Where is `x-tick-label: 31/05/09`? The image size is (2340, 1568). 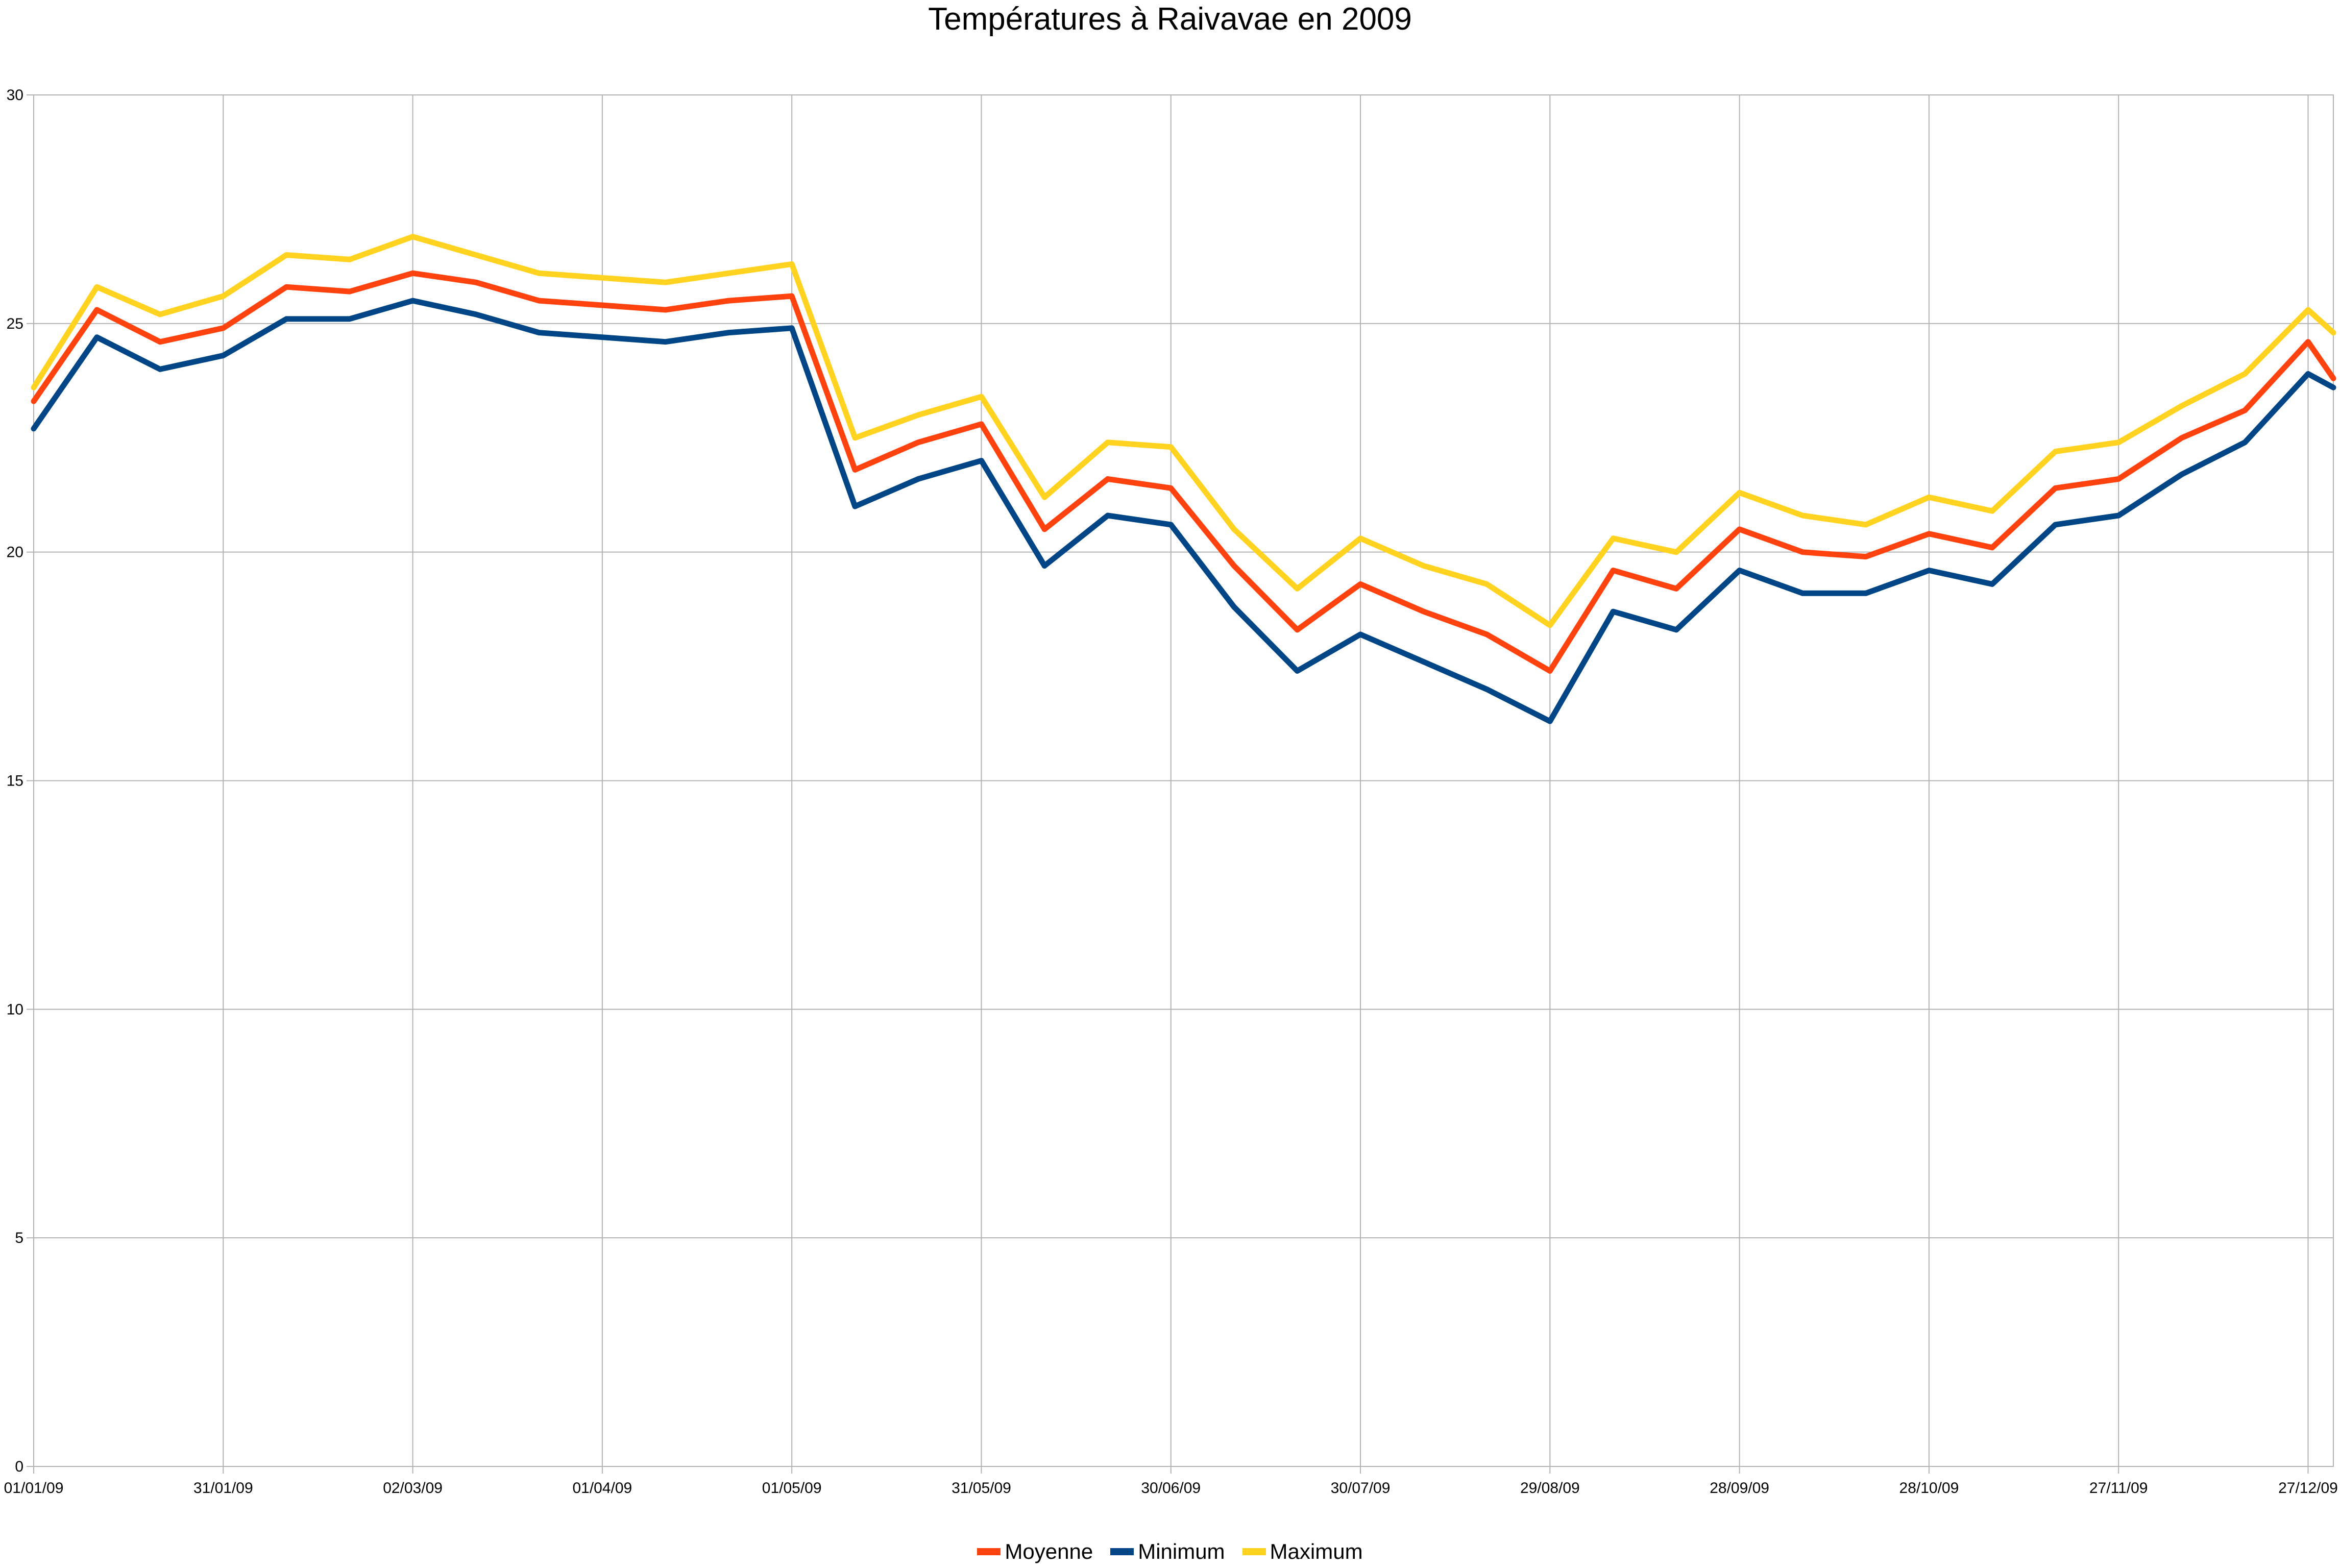
x-tick-label: 31/05/09 is located at coordinates (981, 1488).